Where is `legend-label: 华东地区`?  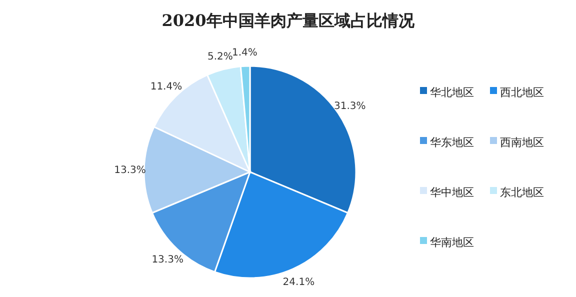
legend-label: 华东地区 is located at coordinates (452, 142).